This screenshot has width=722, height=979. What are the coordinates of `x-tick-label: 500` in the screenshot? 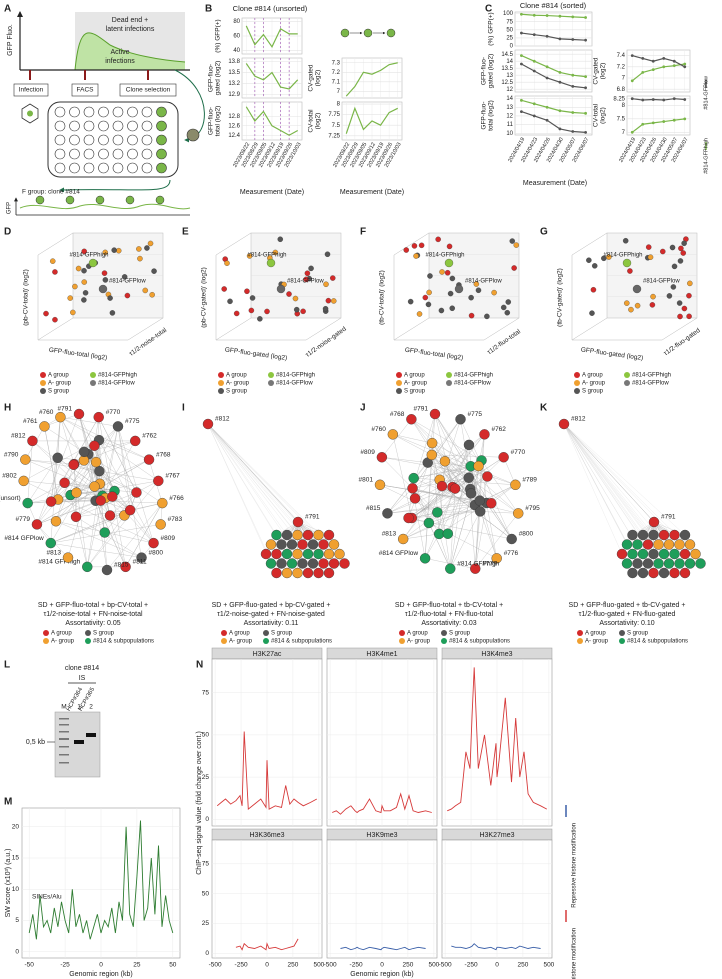 It's located at (548, 965).